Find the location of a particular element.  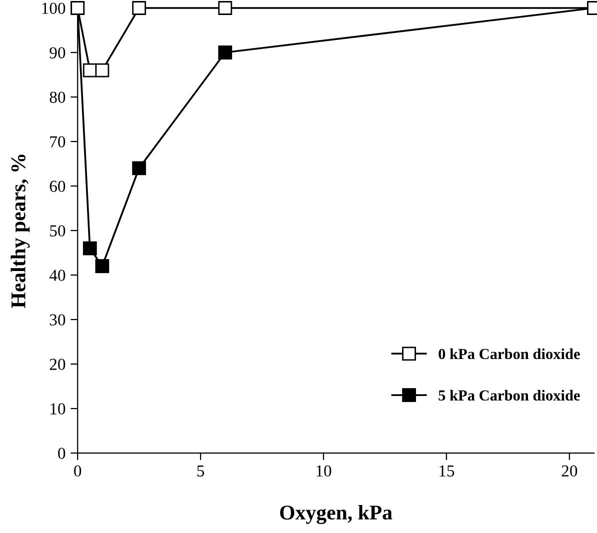

y-tick-label: 100 is located at coordinates (54, 8).